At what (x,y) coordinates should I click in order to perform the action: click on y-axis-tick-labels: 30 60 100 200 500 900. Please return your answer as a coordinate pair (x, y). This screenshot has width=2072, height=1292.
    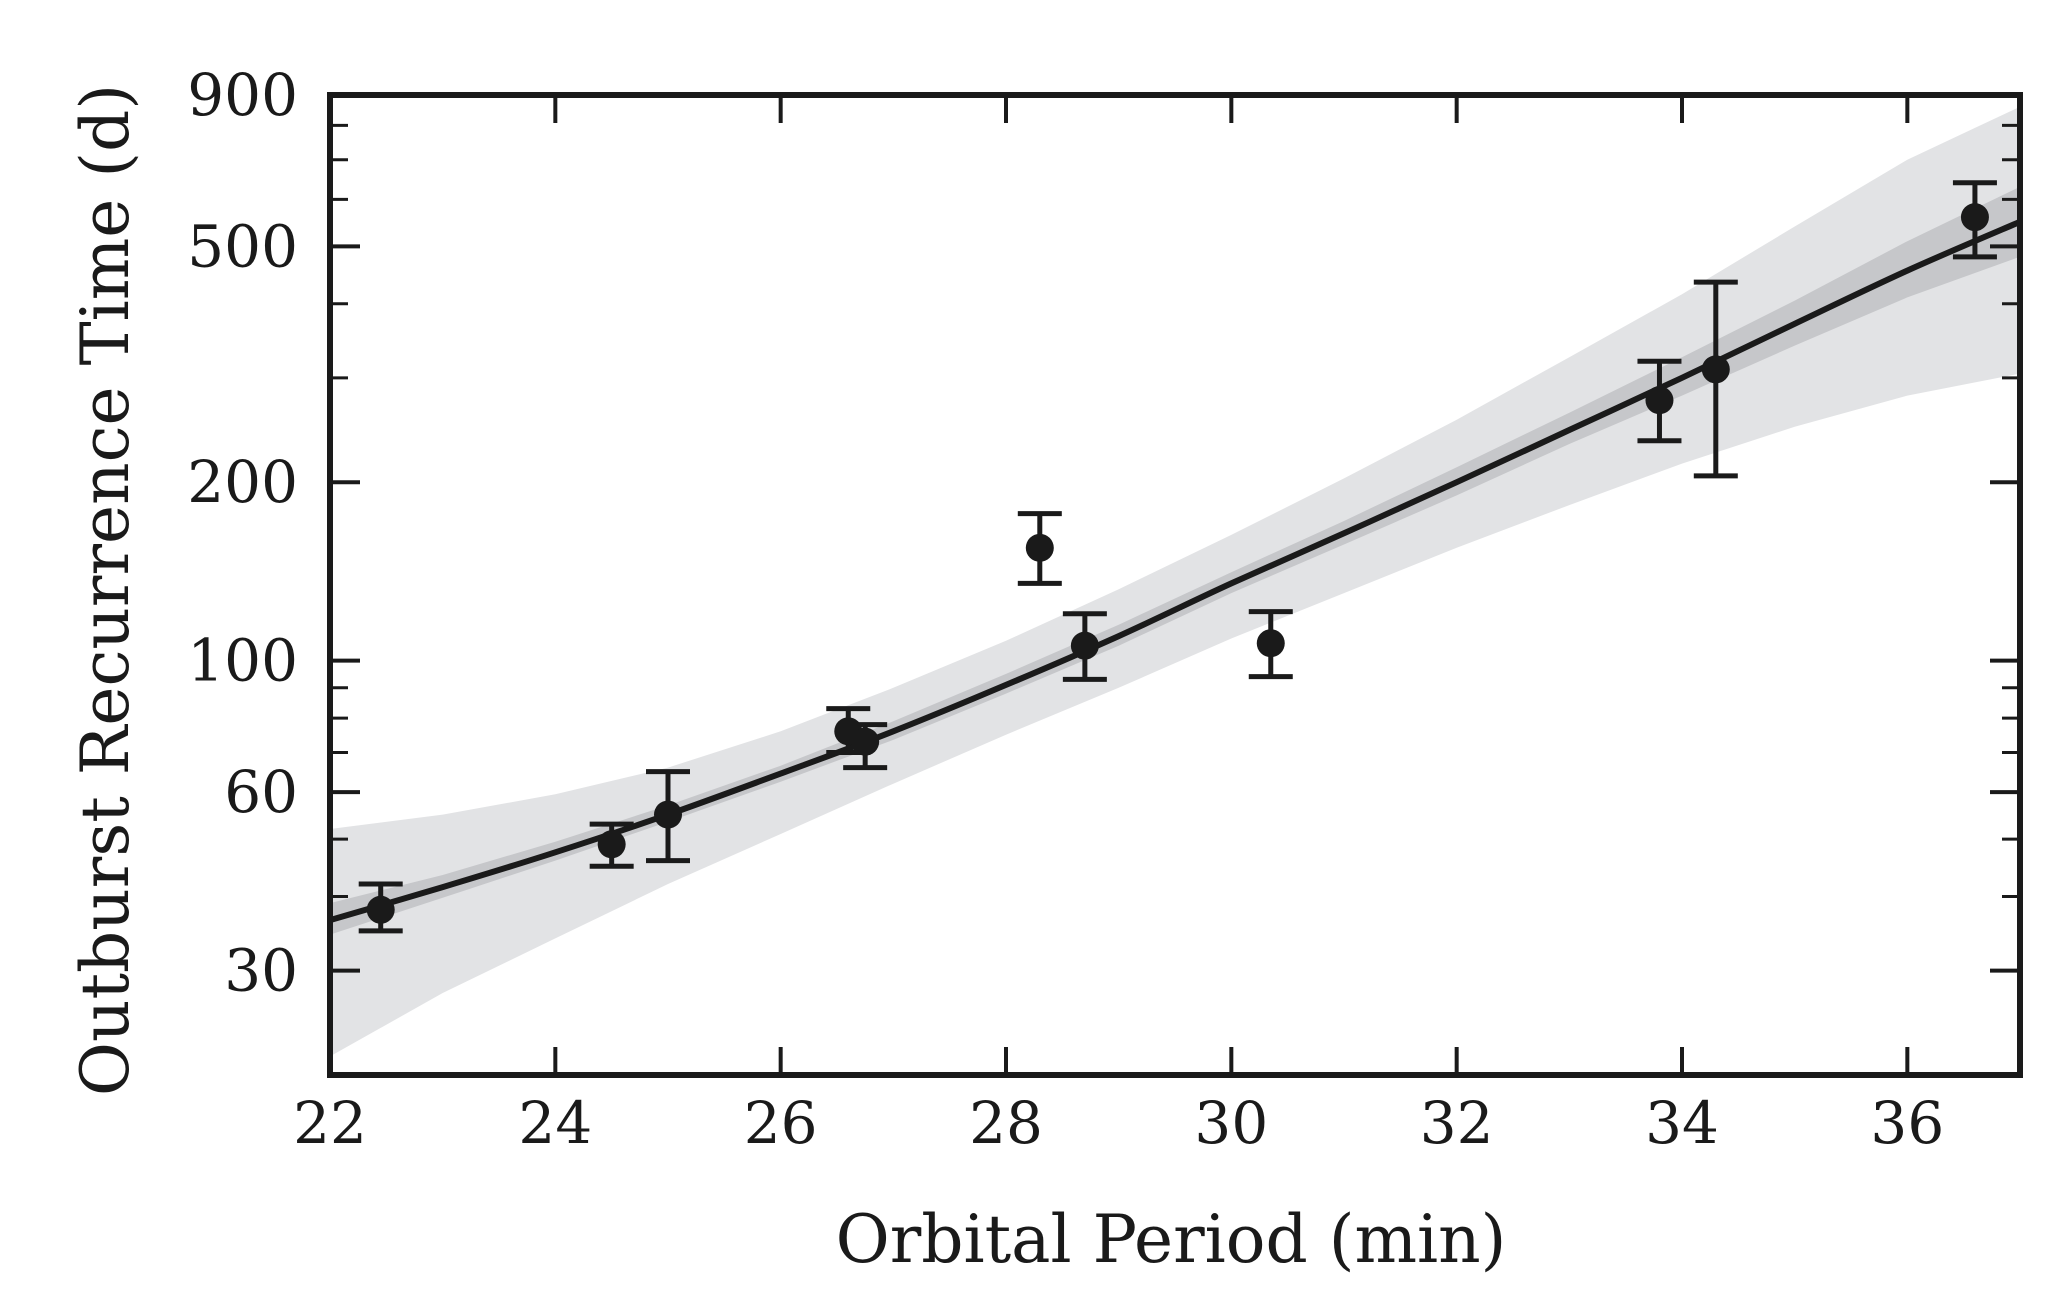
    Looking at the image, I should click on (242, 533).